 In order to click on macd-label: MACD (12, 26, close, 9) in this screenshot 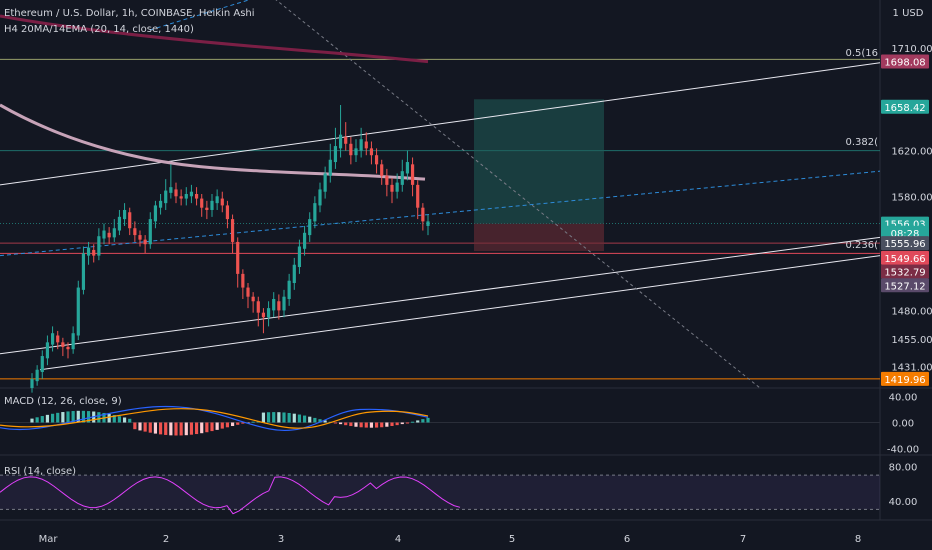, I will do `click(63, 401)`.